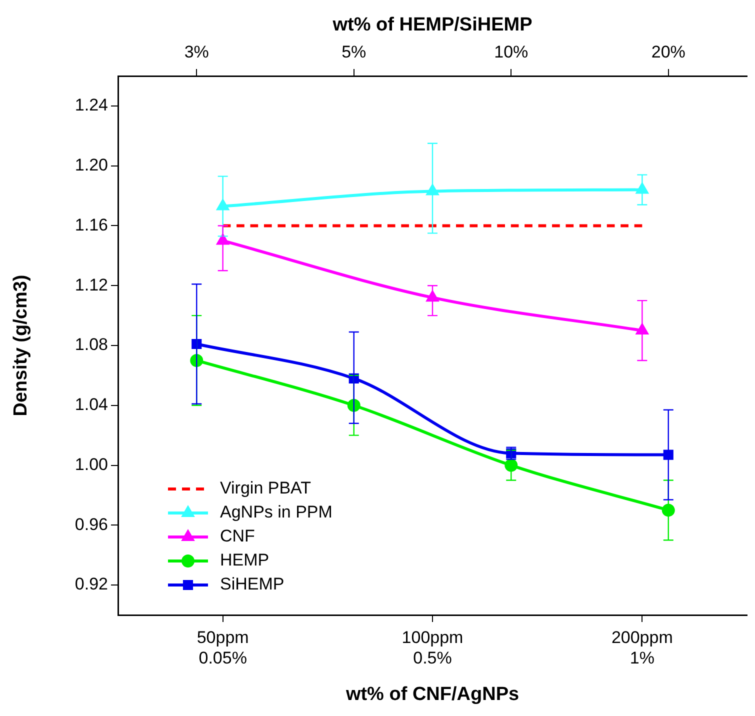 The width and height of the screenshot is (755, 716). I want to click on y-tick-label: 0.96, so click(91, 524).